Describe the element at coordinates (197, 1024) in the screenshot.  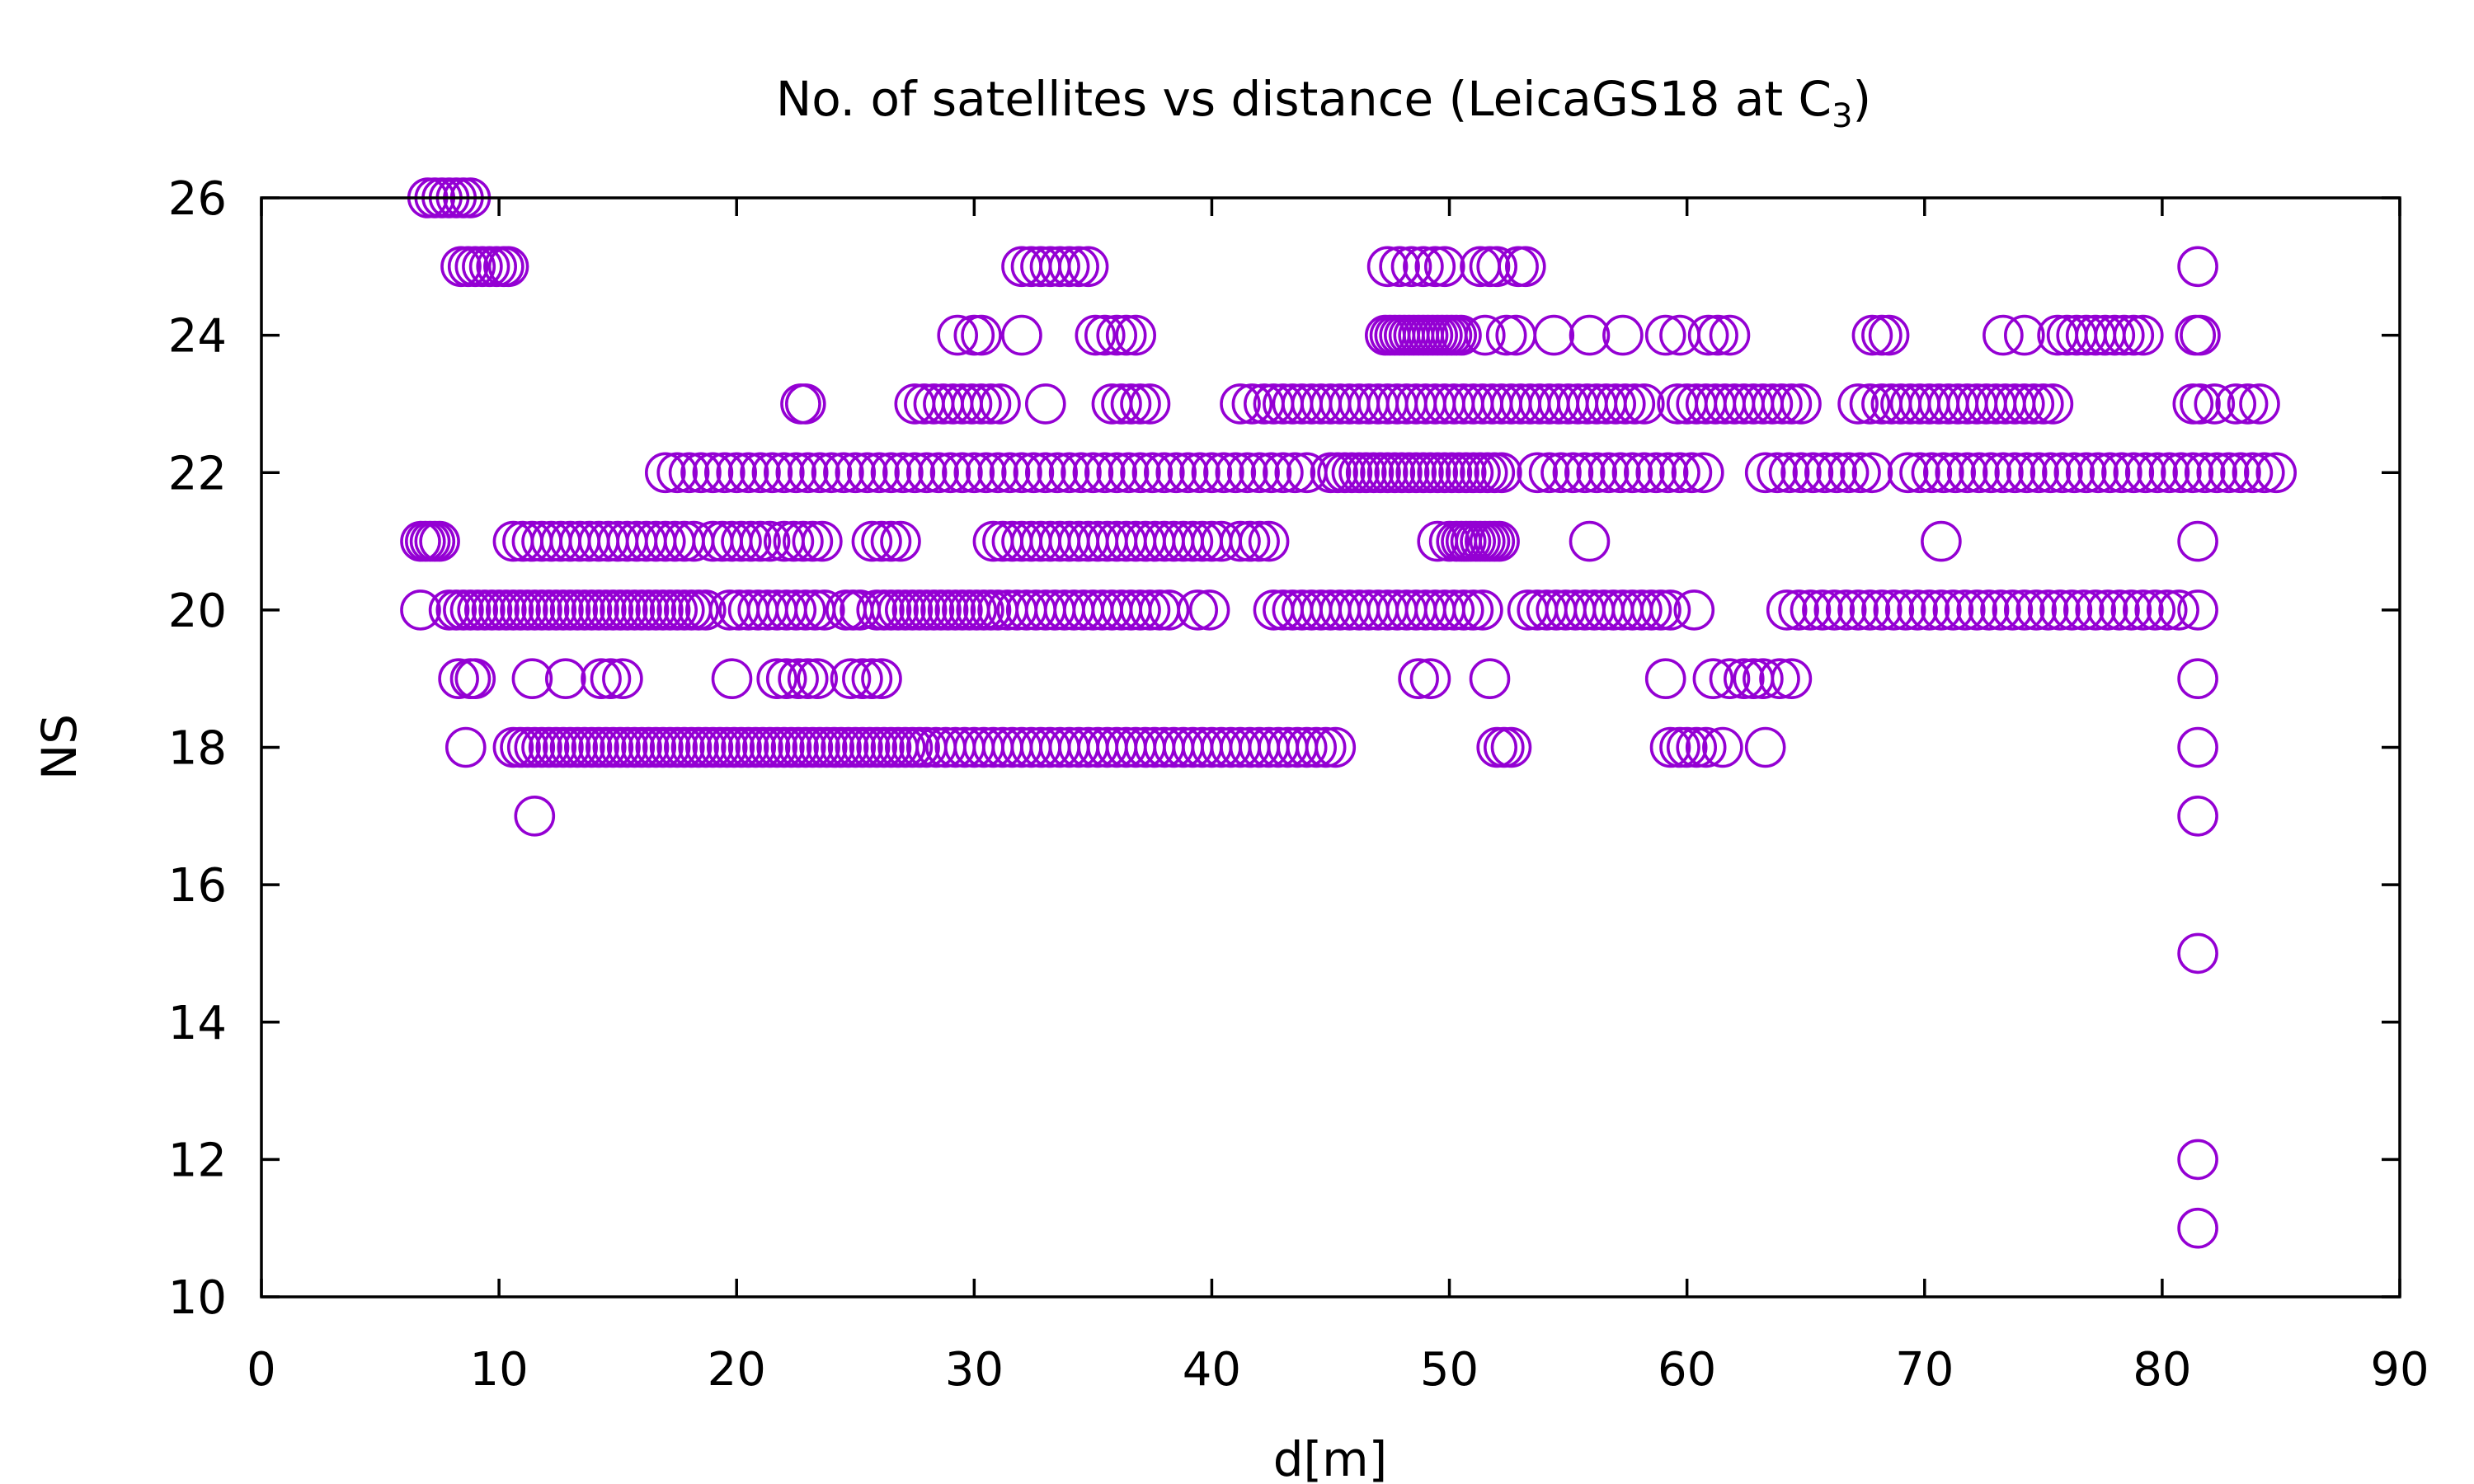
I see `y-tick-label: 14` at that location.